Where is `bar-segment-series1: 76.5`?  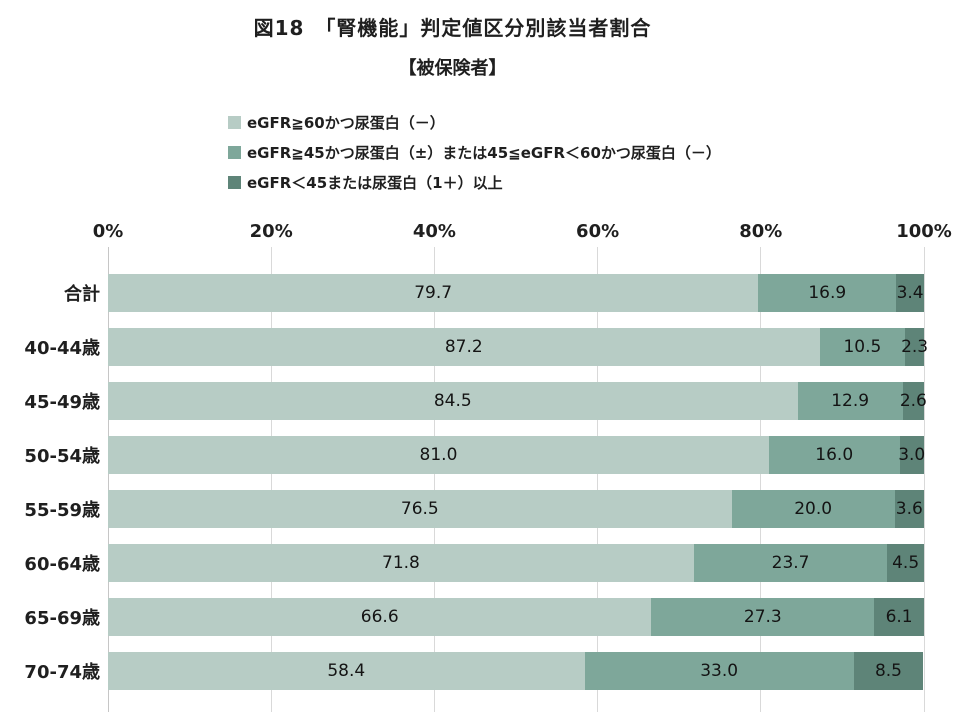
bar-segment-series1: 76.5 is located at coordinates (420, 509).